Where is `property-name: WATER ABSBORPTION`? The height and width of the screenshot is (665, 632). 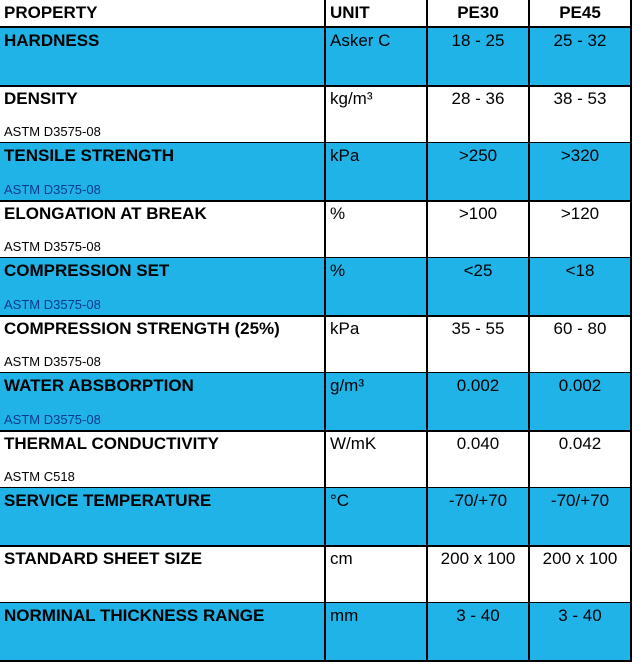
property-name: WATER ABSBORPTION is located at coordinates (99, 385).